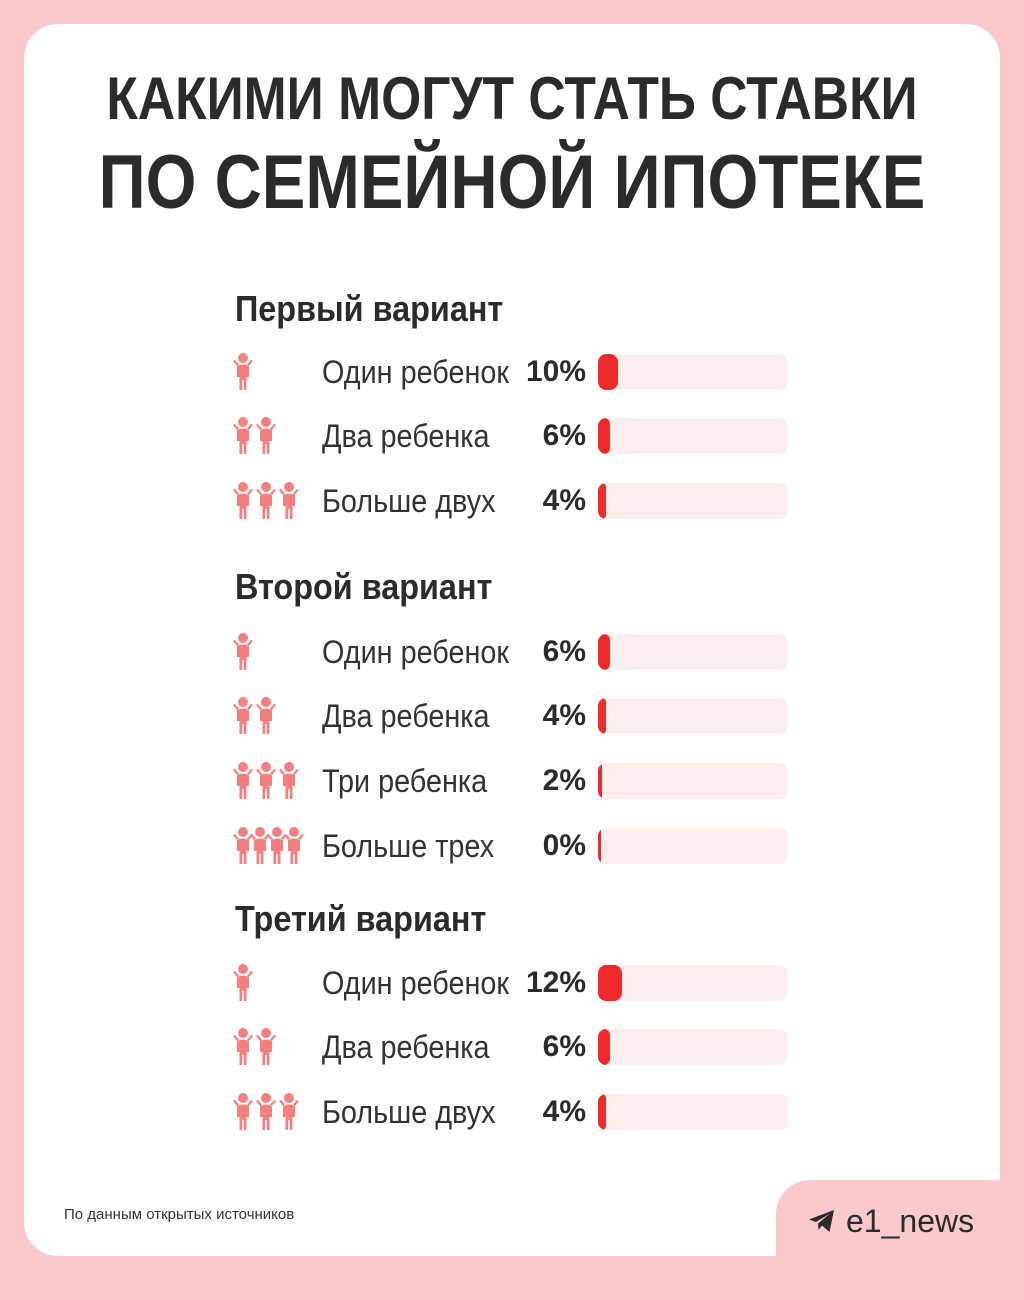  I want to click on row-label: Больше трех, so click(408, 846).